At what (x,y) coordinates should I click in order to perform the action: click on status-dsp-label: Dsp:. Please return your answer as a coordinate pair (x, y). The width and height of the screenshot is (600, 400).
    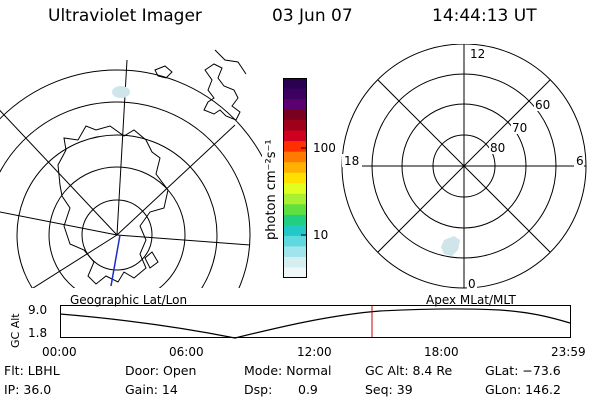
    Looking at the image, I should click on (258, 389).